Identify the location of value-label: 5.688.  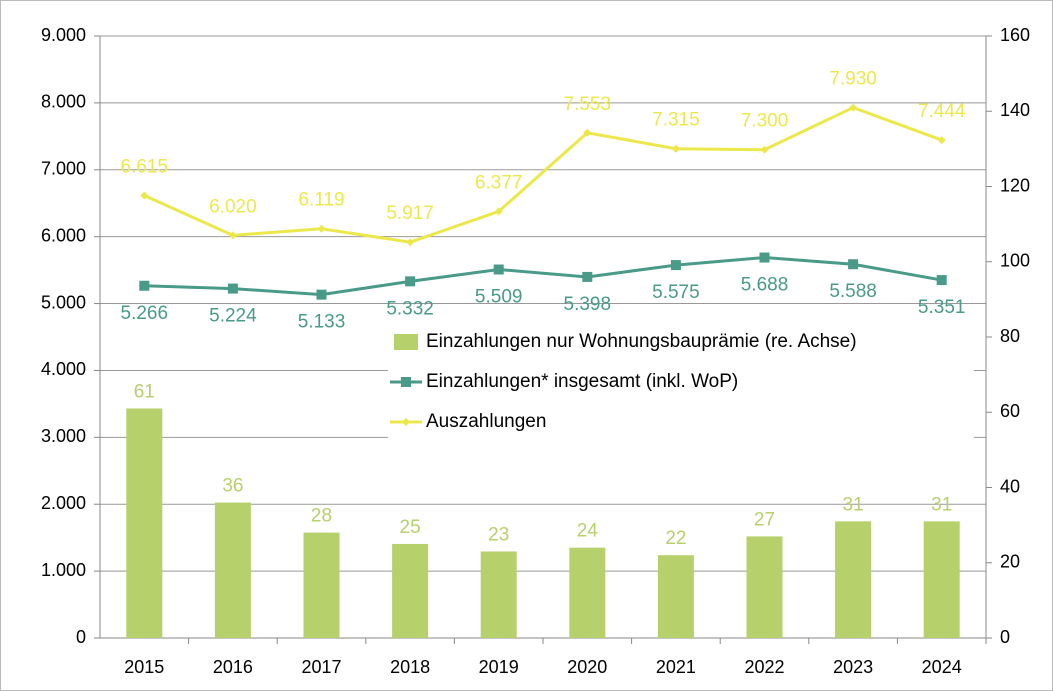
(765, 285).